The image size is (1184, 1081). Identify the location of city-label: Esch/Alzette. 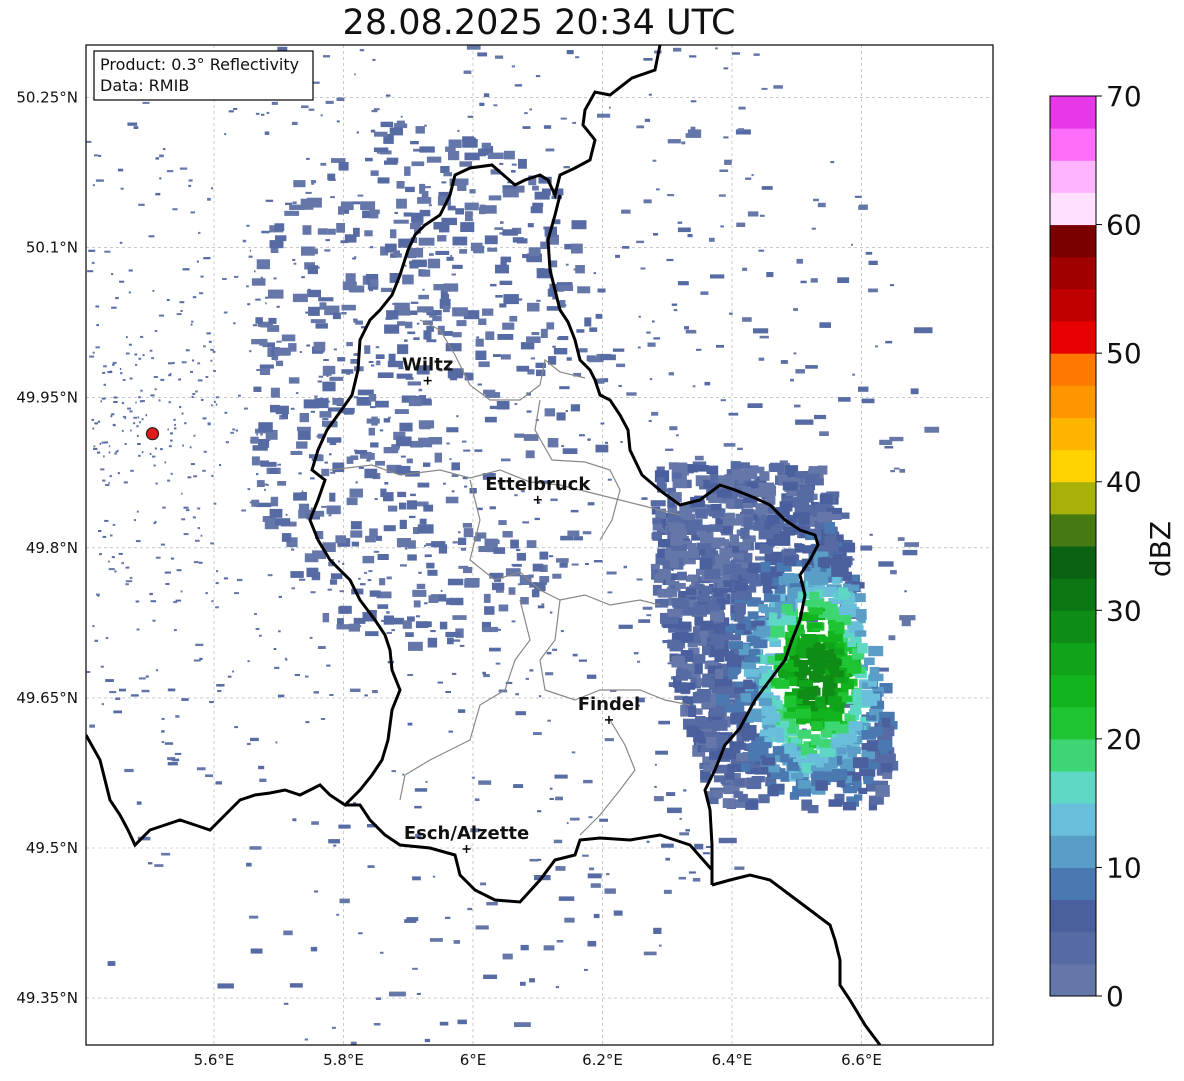
(466, 833).